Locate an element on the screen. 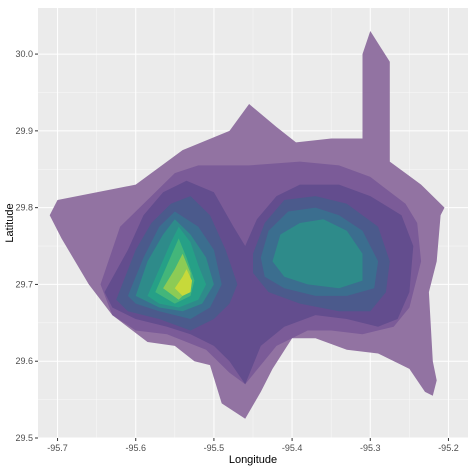 The width and height of the screenshot is (474, 474). x-tick-label: -95.3 is located at coordinates (370, 448).